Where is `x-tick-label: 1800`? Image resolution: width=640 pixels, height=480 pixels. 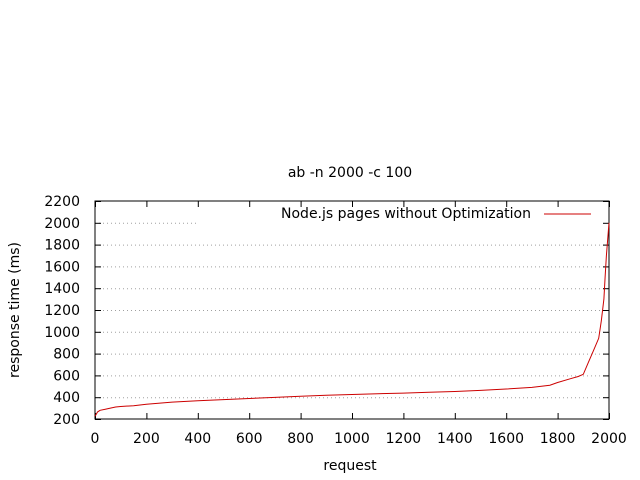 x-tick-label: 1800 is located at coordinates (558, 439).